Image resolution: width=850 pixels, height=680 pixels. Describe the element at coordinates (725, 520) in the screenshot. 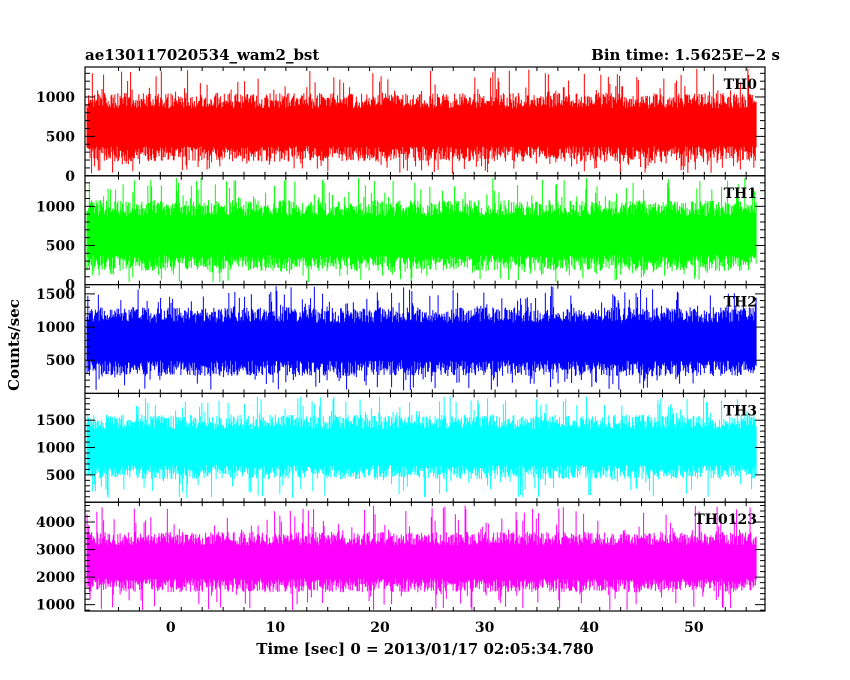

I see `series-label-th0123: TH0123` at that location.